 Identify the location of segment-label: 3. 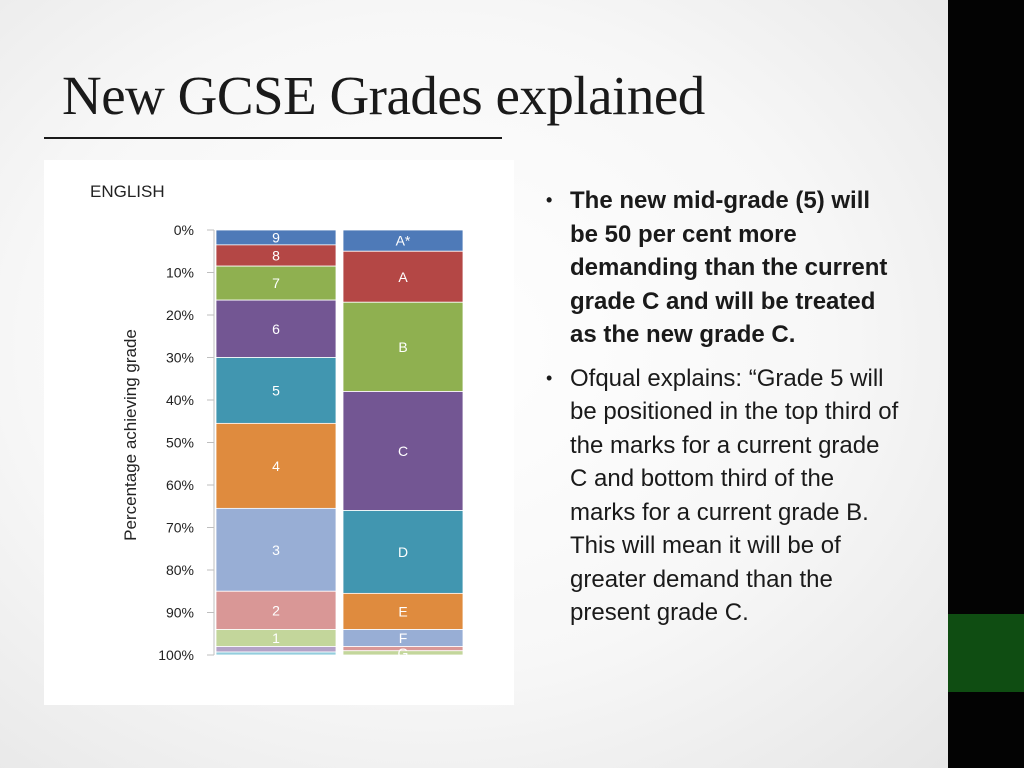
(276, 550).